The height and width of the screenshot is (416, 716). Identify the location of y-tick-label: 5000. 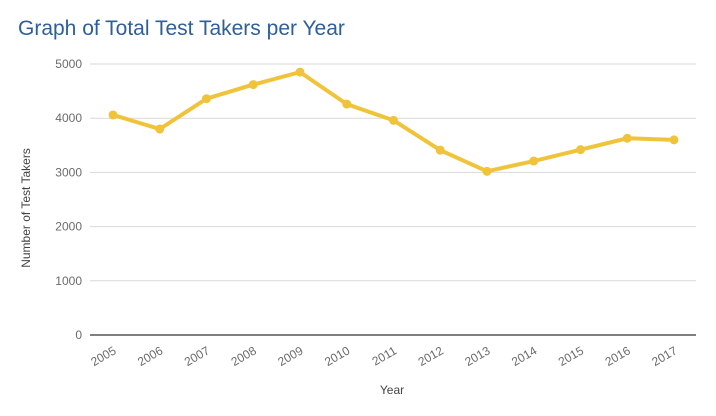
(68, 64).